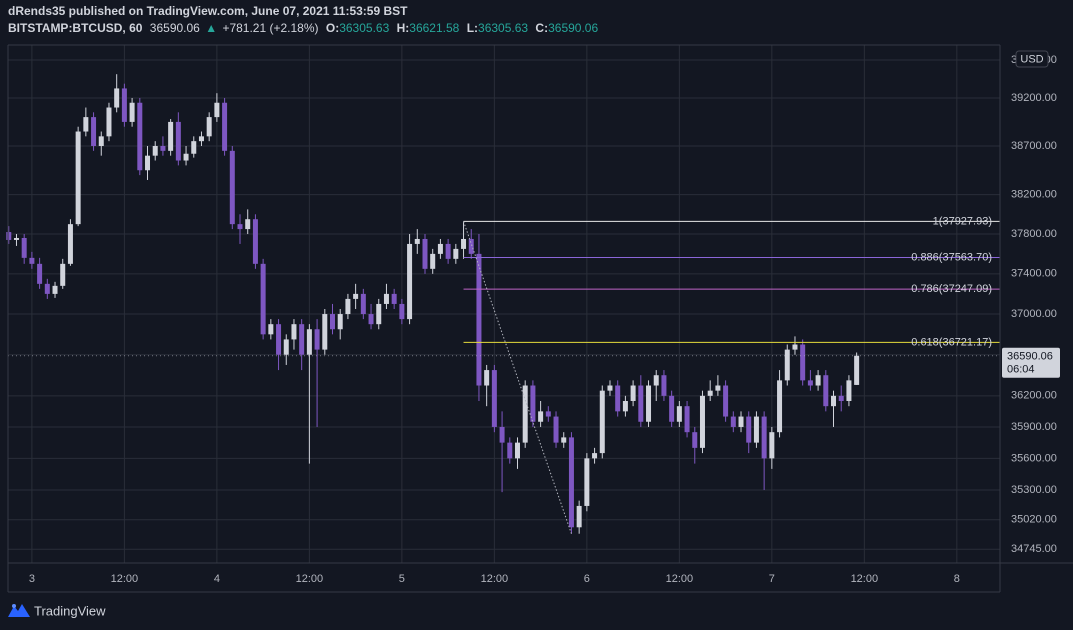 The image size is (1073, 630). What do you see at coordinates (517, 377) in the screenshot?
I see `trend-line` at bounding box center [517, 377].